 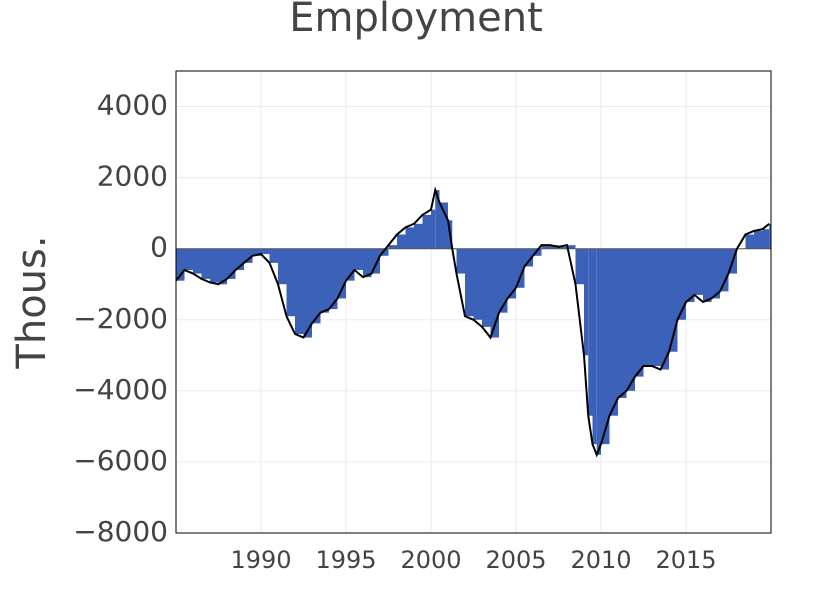 I want to click on y-tick-label: −8000, so click(x=120, y=531).